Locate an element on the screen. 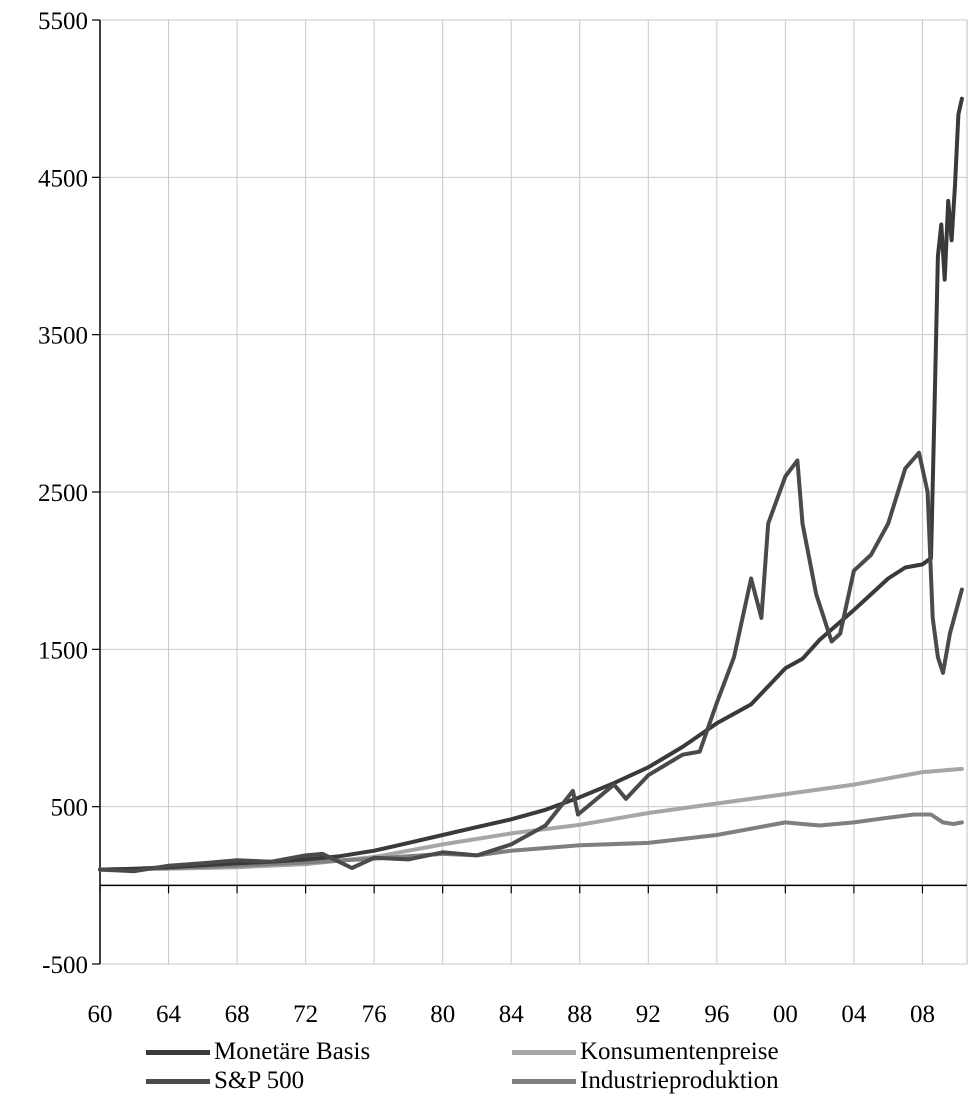 This screenshot has height=1098, width=972. y-tick-label: 5500 is located at coordinates (63, 21).